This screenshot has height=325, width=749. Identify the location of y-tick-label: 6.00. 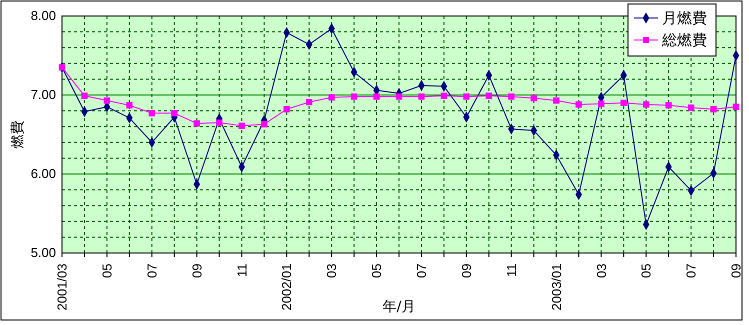
(43, 174).